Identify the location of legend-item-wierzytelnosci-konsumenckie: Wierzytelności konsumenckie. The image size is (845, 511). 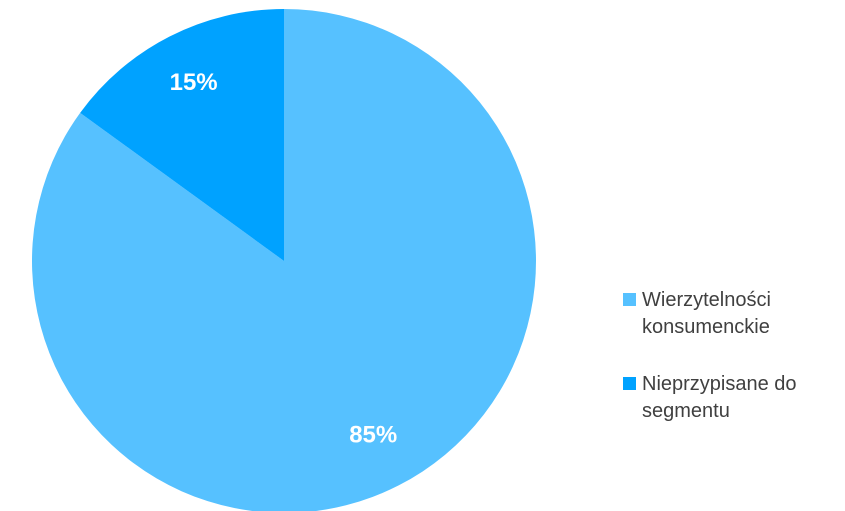
(730, 314).